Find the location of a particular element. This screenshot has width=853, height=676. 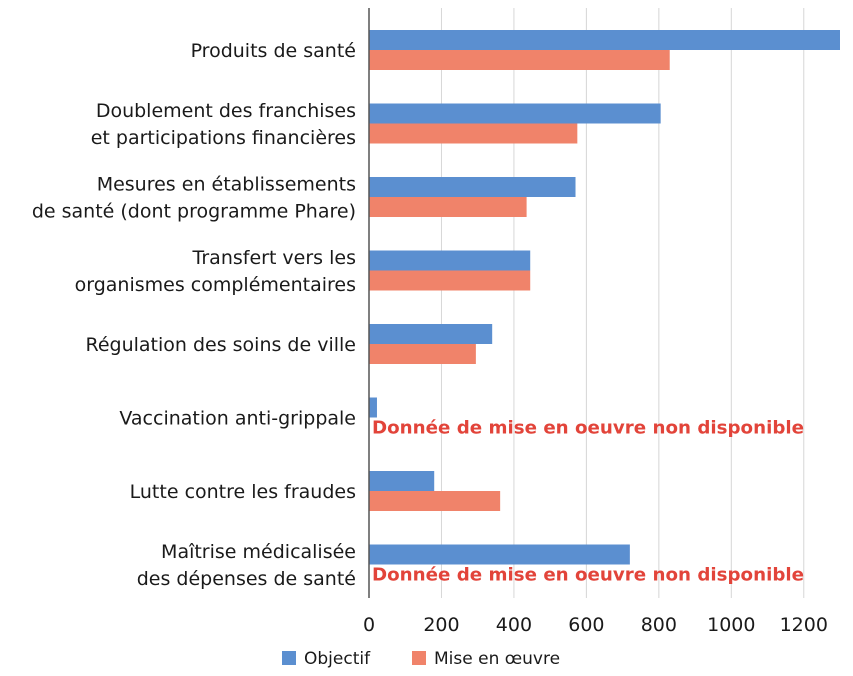

category-label-line: Maîtrise médicalisée is located at coordinates (258, 552).